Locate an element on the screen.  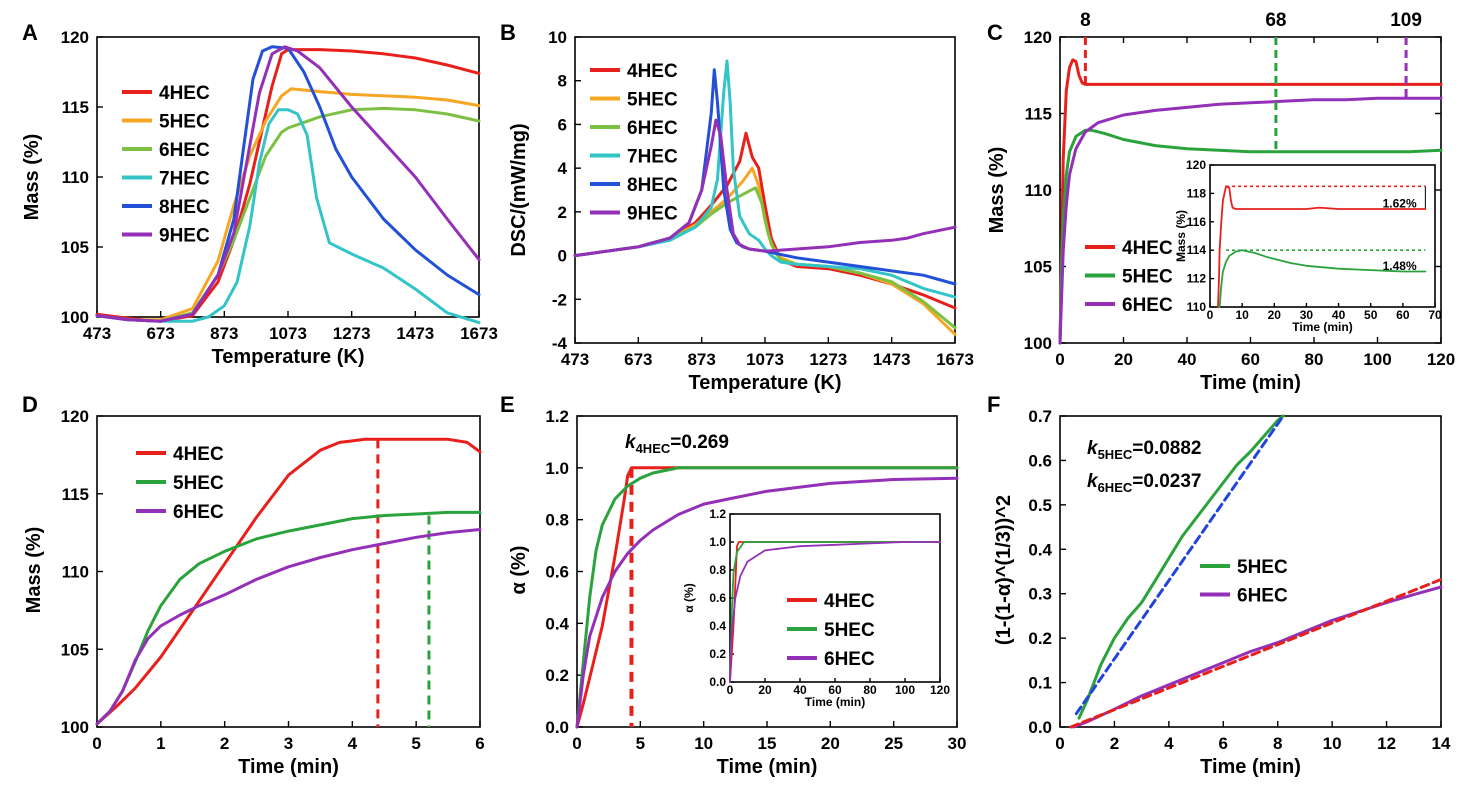
panel-a-ytick-label: 115 is located at coordinates (75, 107).